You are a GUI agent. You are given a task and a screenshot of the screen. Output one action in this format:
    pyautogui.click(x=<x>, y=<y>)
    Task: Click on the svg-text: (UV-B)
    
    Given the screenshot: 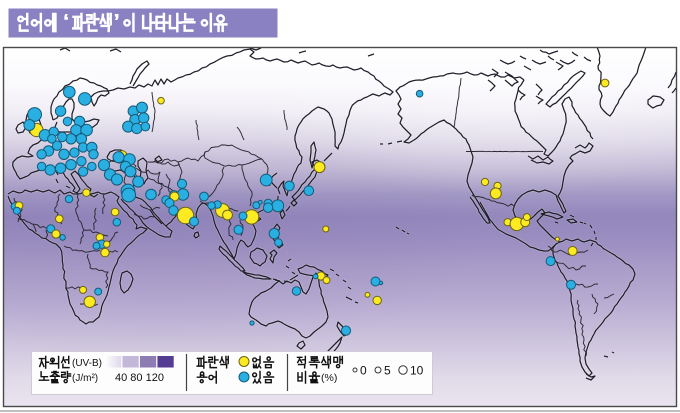 What is the action you would take?
    pyautogui.click(x=87, y=363)
    